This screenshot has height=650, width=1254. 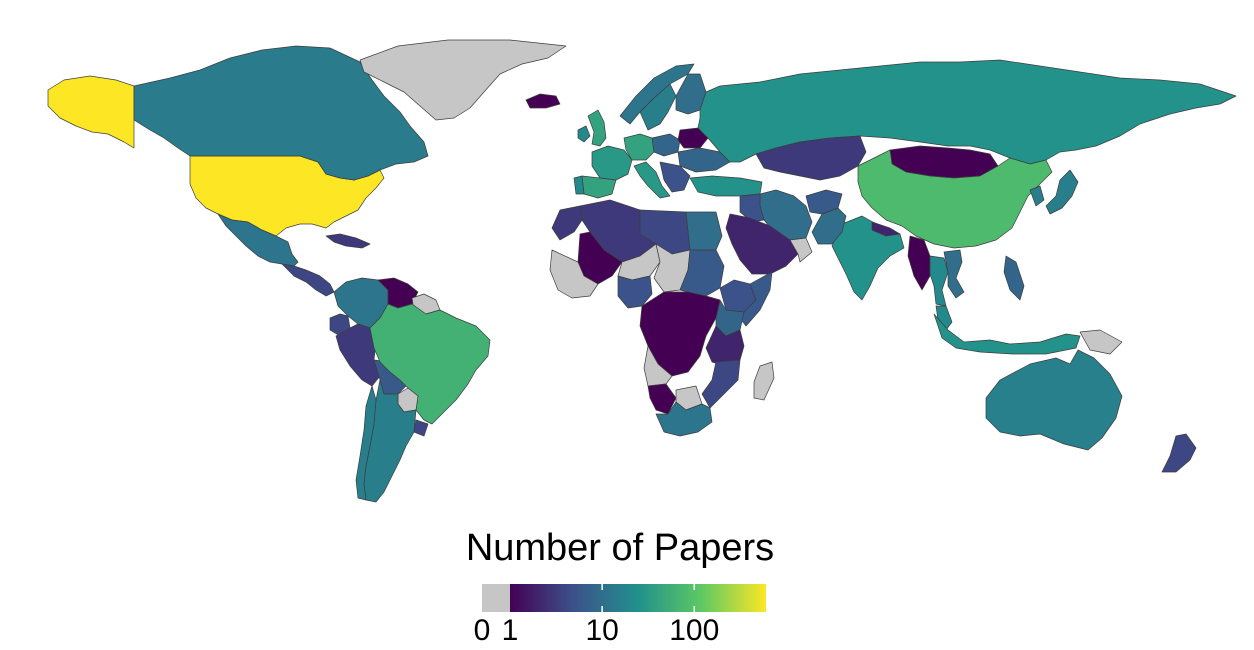 What do you see at coordinates (1179, 453) in the screenshot?
I see `country-new-zealand` at bounding box center [1179, 453].